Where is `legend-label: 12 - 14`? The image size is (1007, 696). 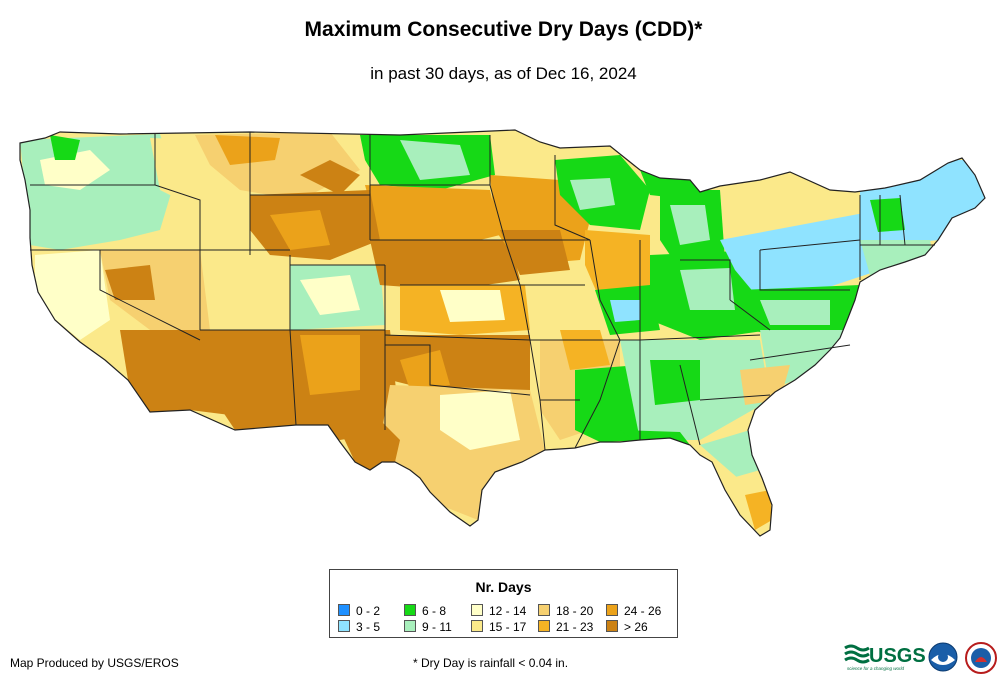
legend-label: 12 - 14 is located at coordinates (508, 611).